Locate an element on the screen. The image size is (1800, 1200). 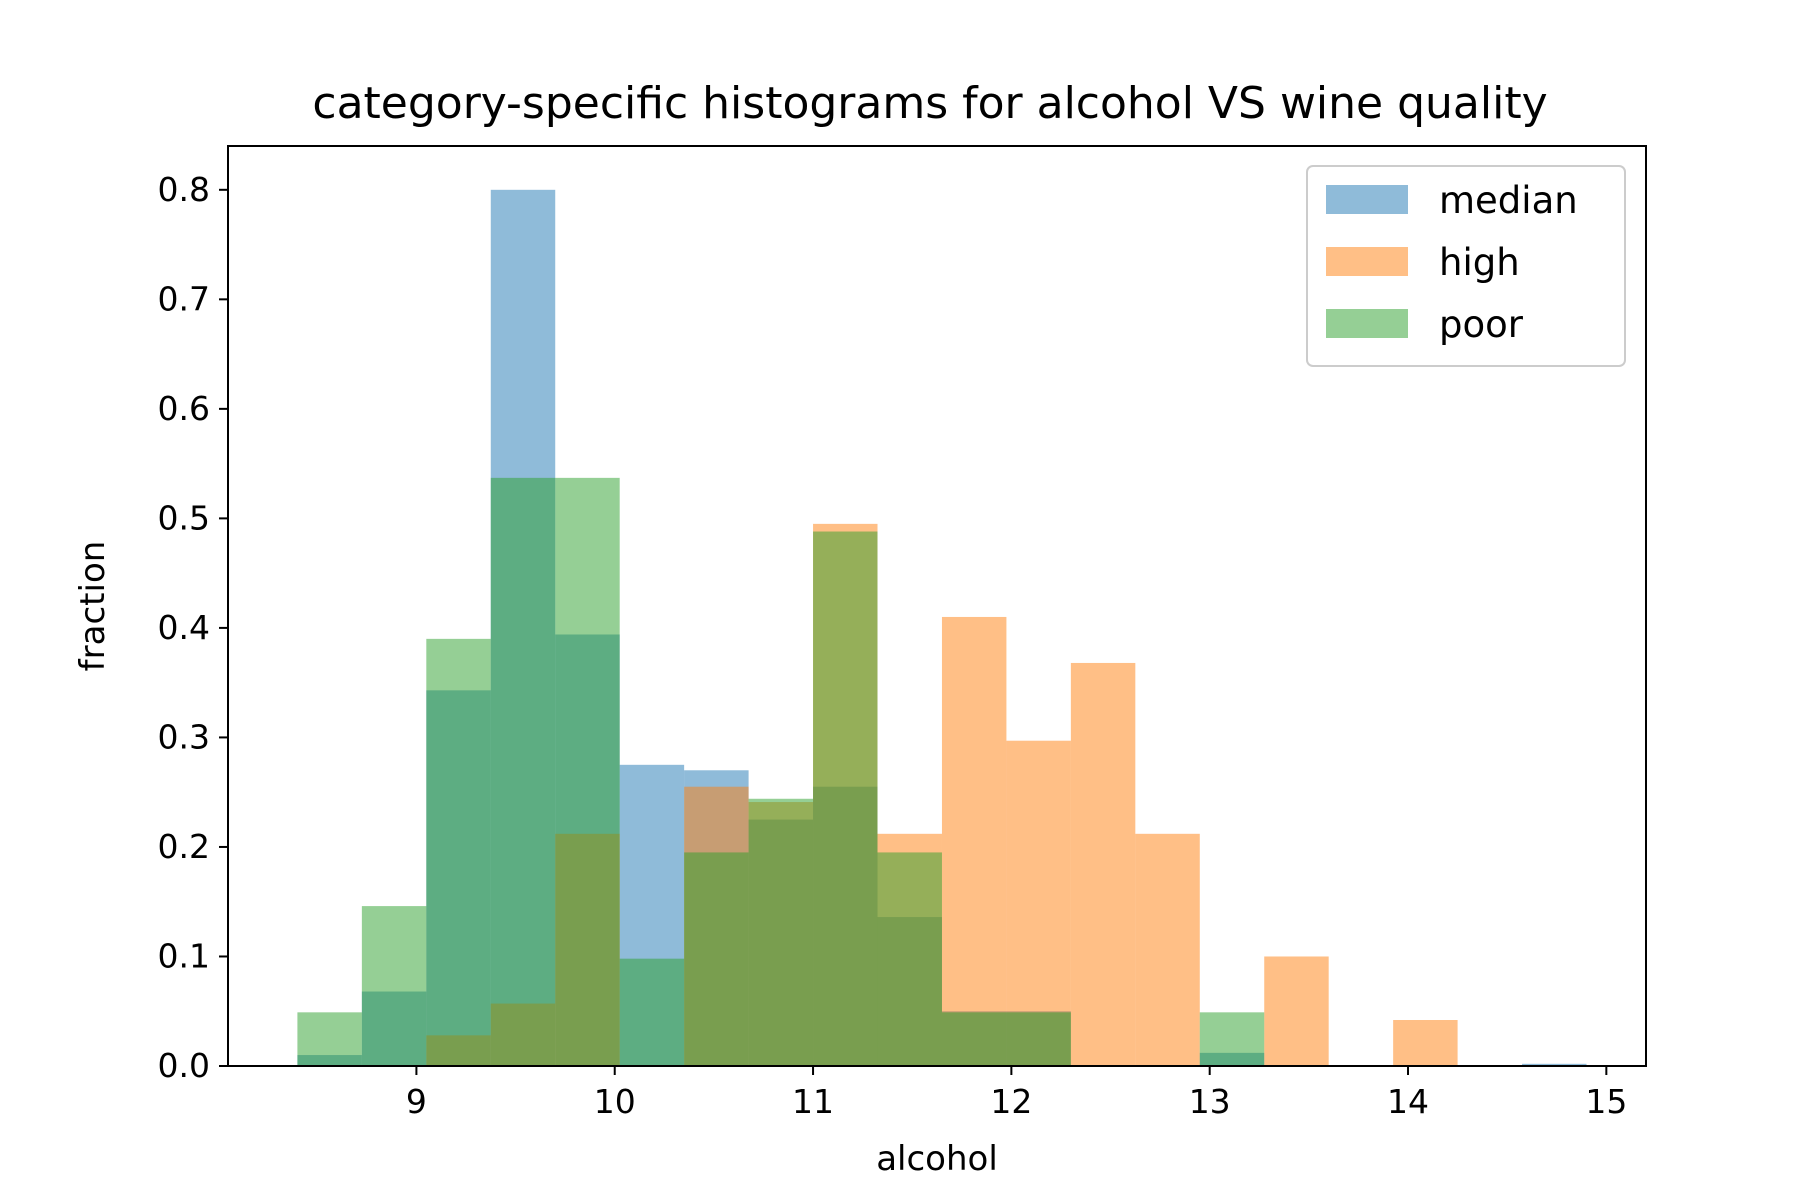
x-tick-label: 11 is located at coordinates (813, 1101).